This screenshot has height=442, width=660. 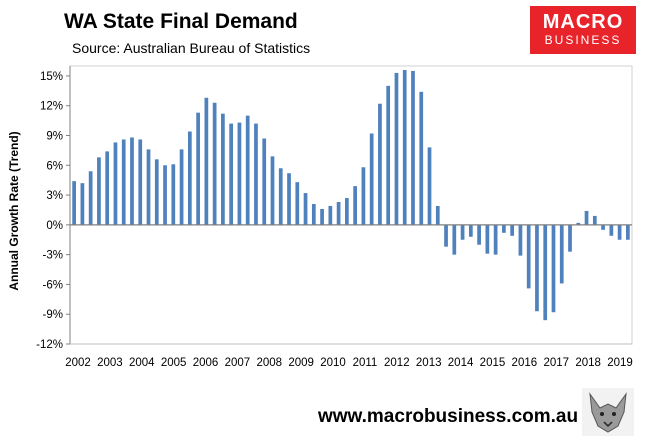 What do you see at coordinates (333, 363) in the screenshot?
I see `x-tick-label: 2010` at bounding box center [333, 363].